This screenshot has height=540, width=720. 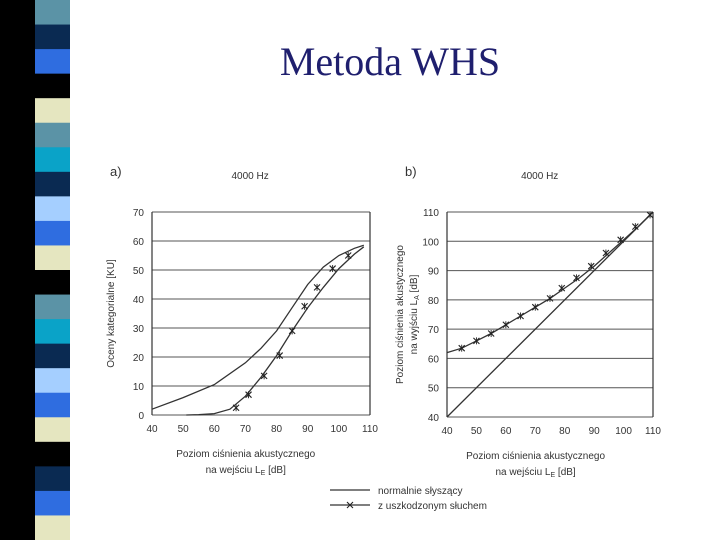 What do you see at coordinates (390, 61) in the screenshot?
I see `slide-title: Metoda WHS` at bounding box center [390, 61].